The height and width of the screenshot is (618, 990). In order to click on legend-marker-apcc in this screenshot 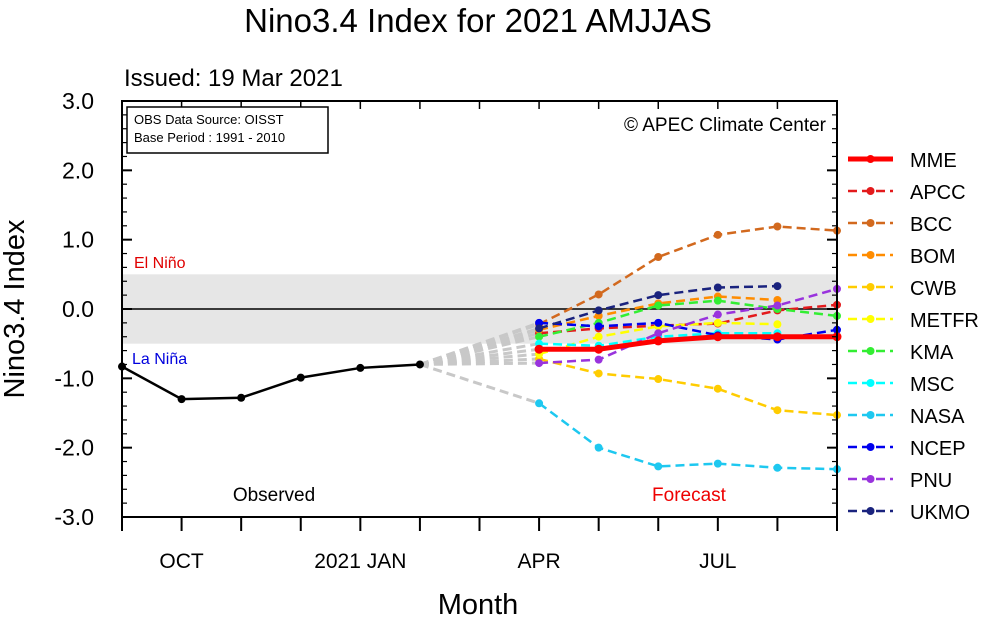, I will do `click(870, 191)`.